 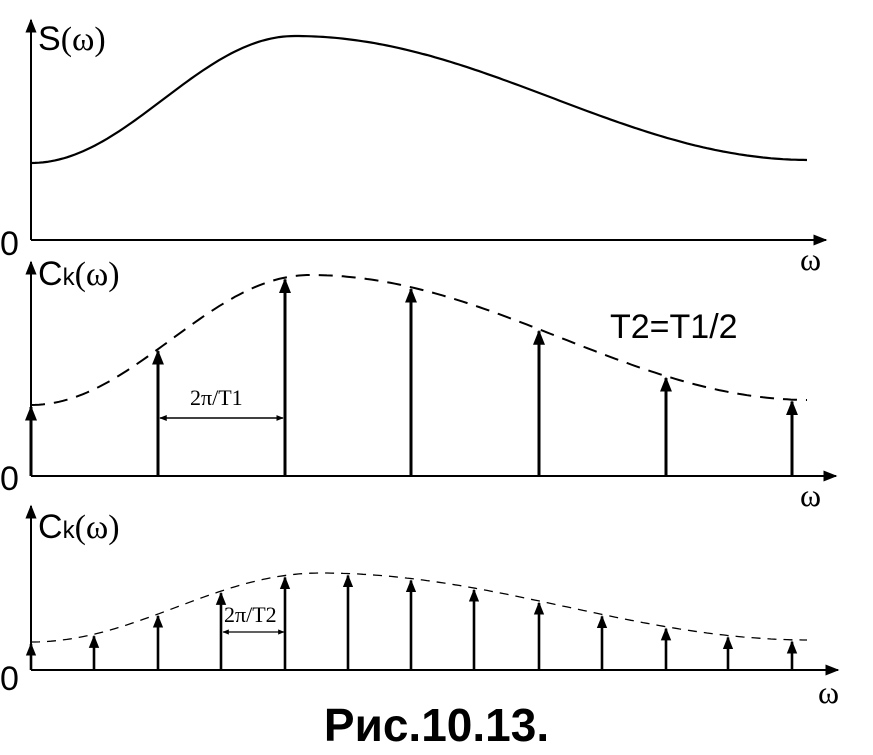 I want to click on spectral-lines, so click(x=411, y=622).